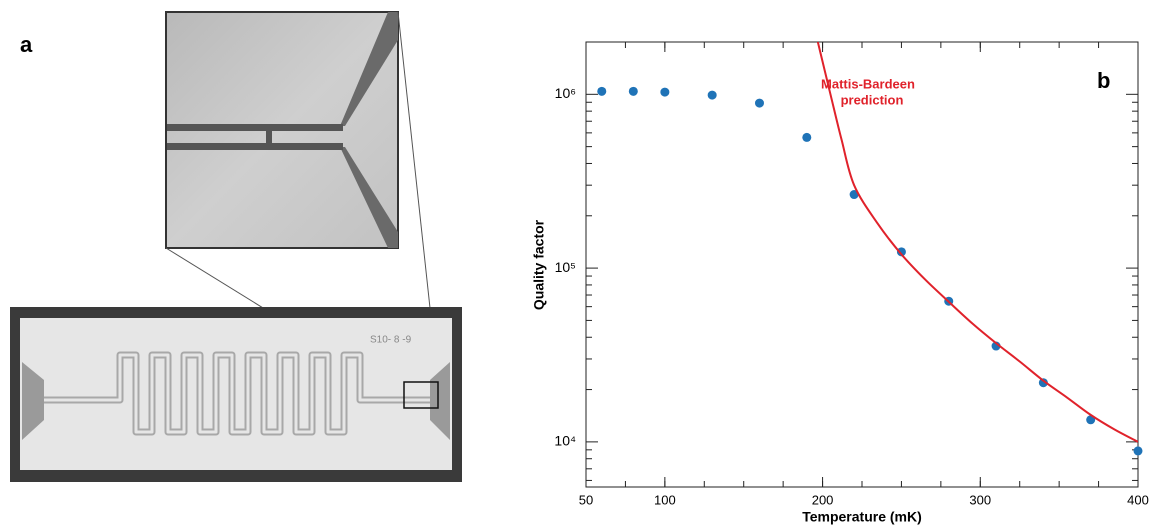 The image size is (1155, 529). What do you see at coordinates (391, 340) in the screenshot?
I see `chip-text: S10- 8 -9` at bounding box center [391, 340].